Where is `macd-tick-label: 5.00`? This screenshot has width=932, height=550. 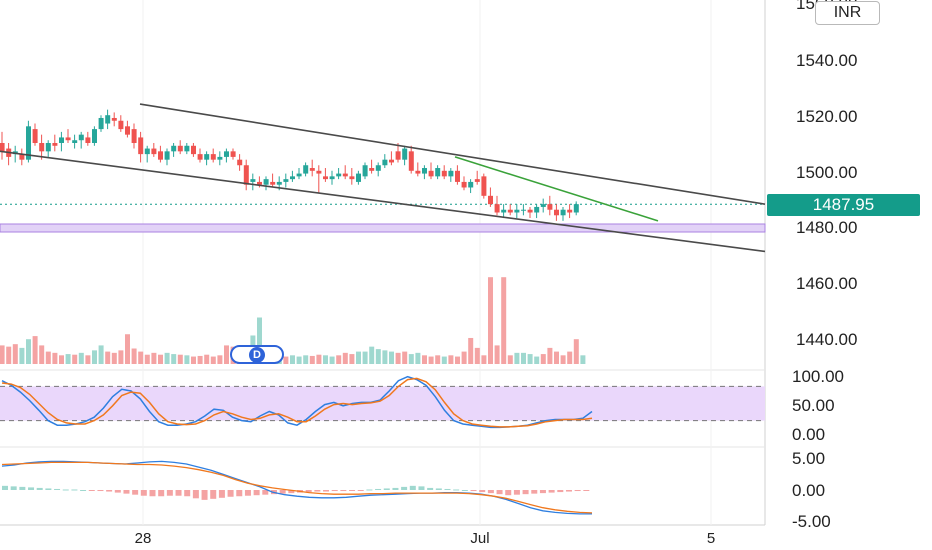 macd-tick-label: 5.00 is located at coordinates (808, 458).